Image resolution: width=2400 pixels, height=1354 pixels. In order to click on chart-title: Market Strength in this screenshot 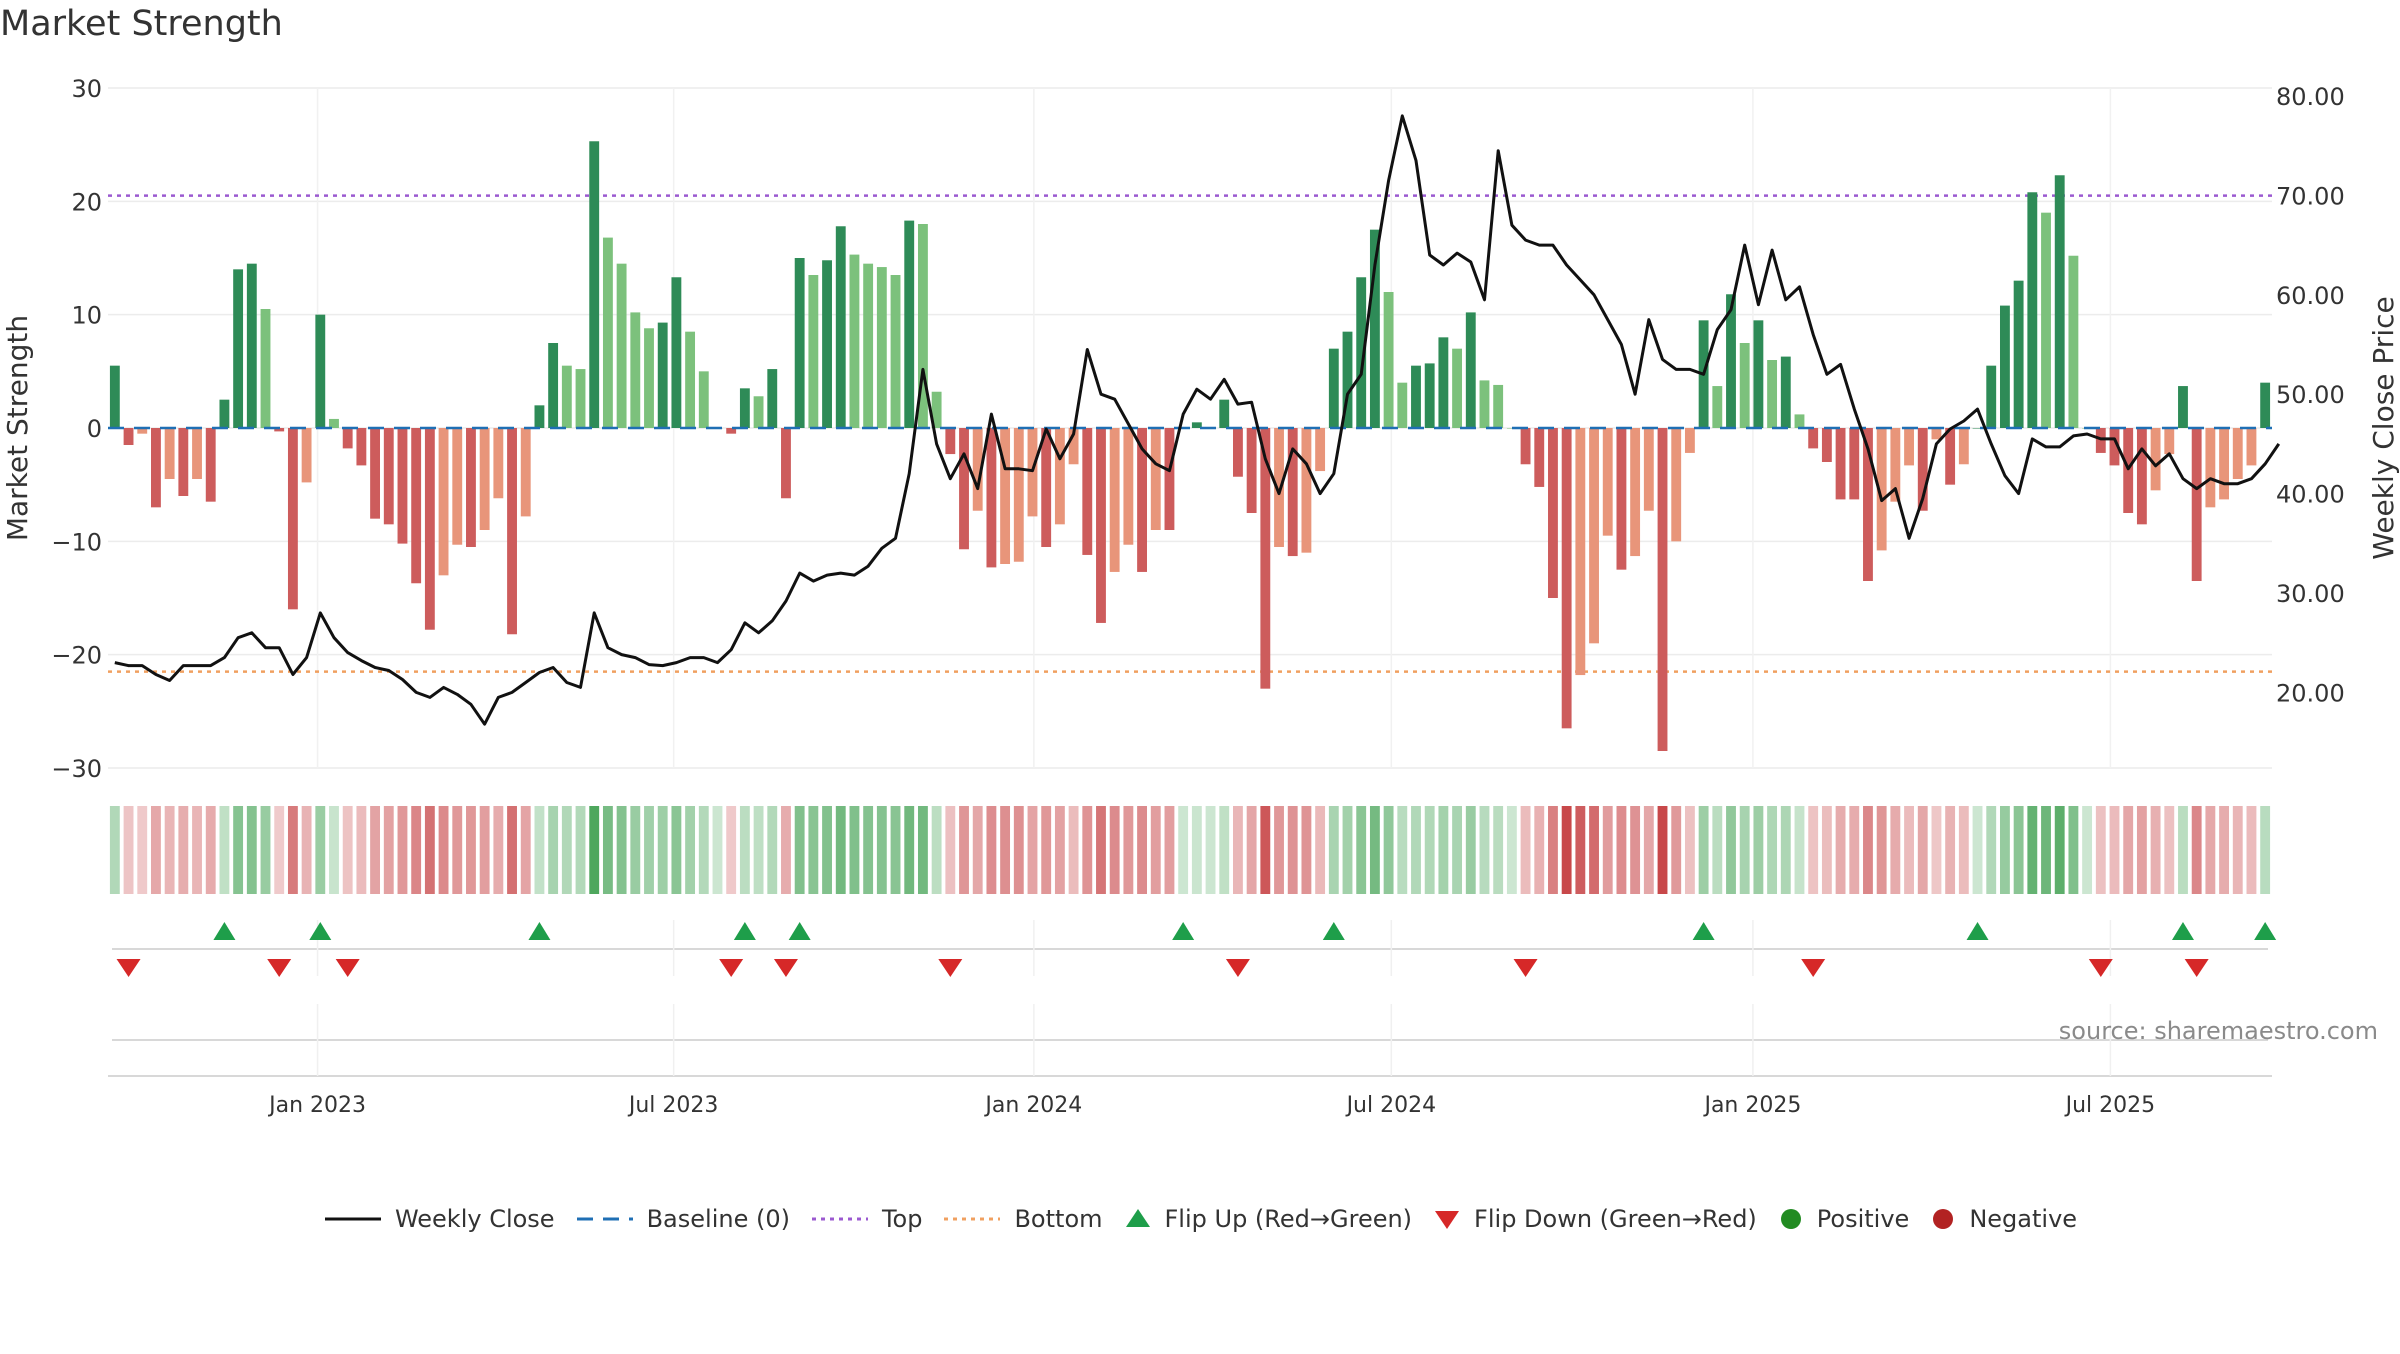, I will do `click(141, 24)`.